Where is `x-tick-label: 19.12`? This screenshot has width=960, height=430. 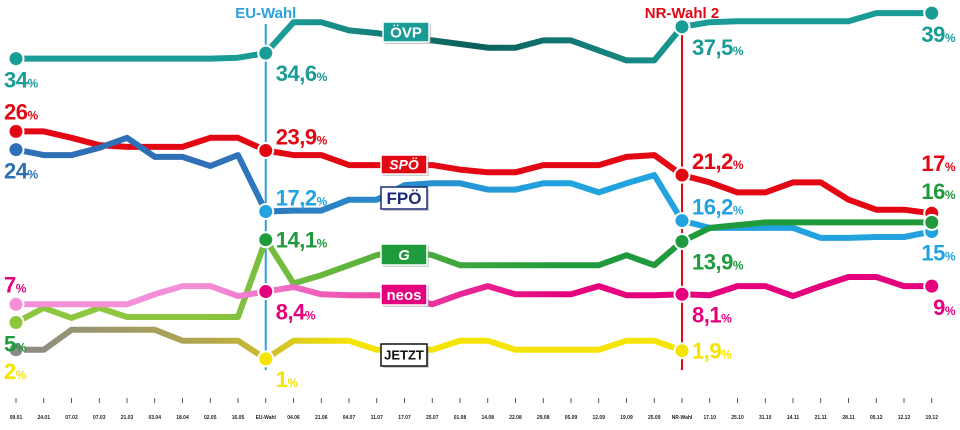
x-tick-label: 19.12 is located at coordinates (931, 418).